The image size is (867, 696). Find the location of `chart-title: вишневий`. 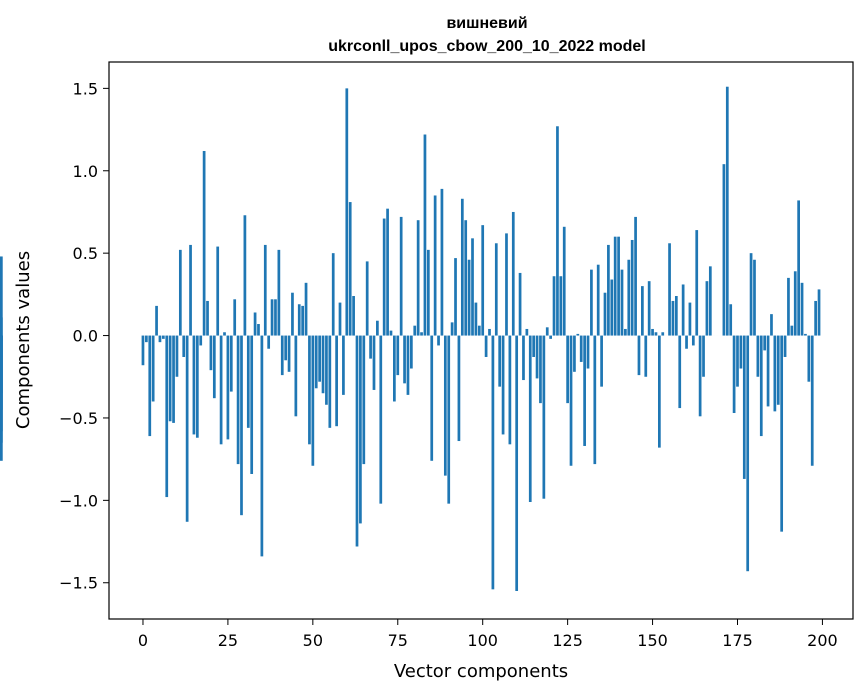

chart-title: вишневий is located at coordinates (486, 23).